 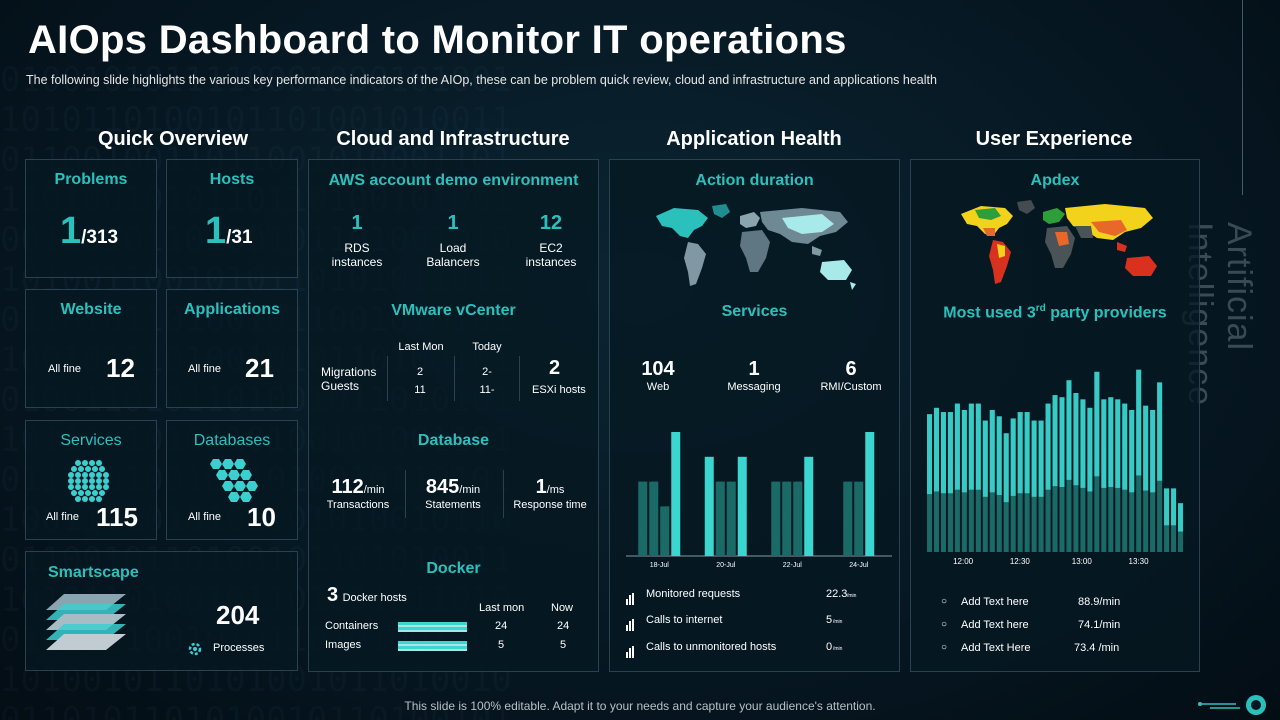 I want to click on page-title: AIOps Dashboard to Monitor IT operations, so click(x=437, y=40).